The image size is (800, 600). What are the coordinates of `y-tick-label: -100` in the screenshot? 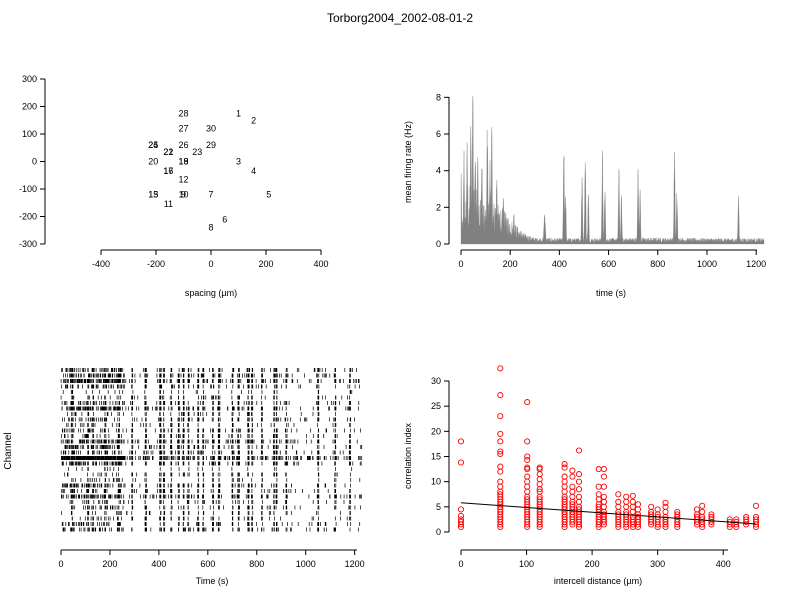 It's located at (28, 189).